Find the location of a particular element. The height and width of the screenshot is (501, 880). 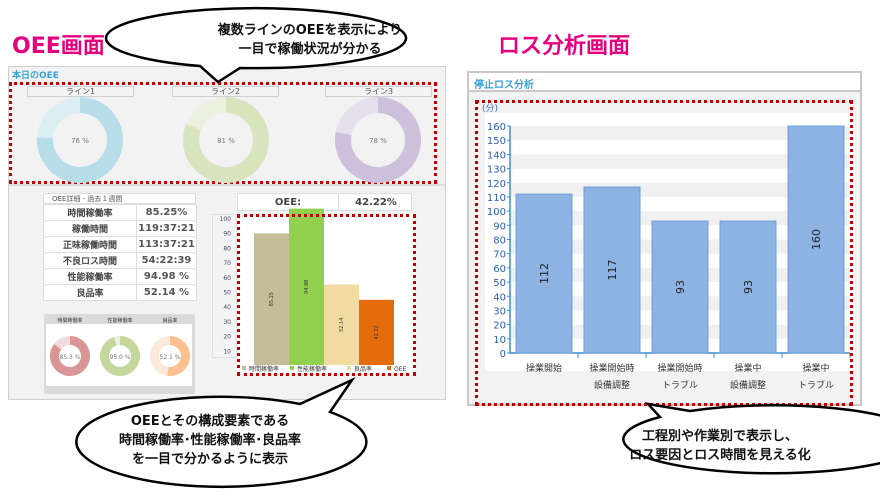

line-1-donut-remainder is located at coordinates (58, 118).